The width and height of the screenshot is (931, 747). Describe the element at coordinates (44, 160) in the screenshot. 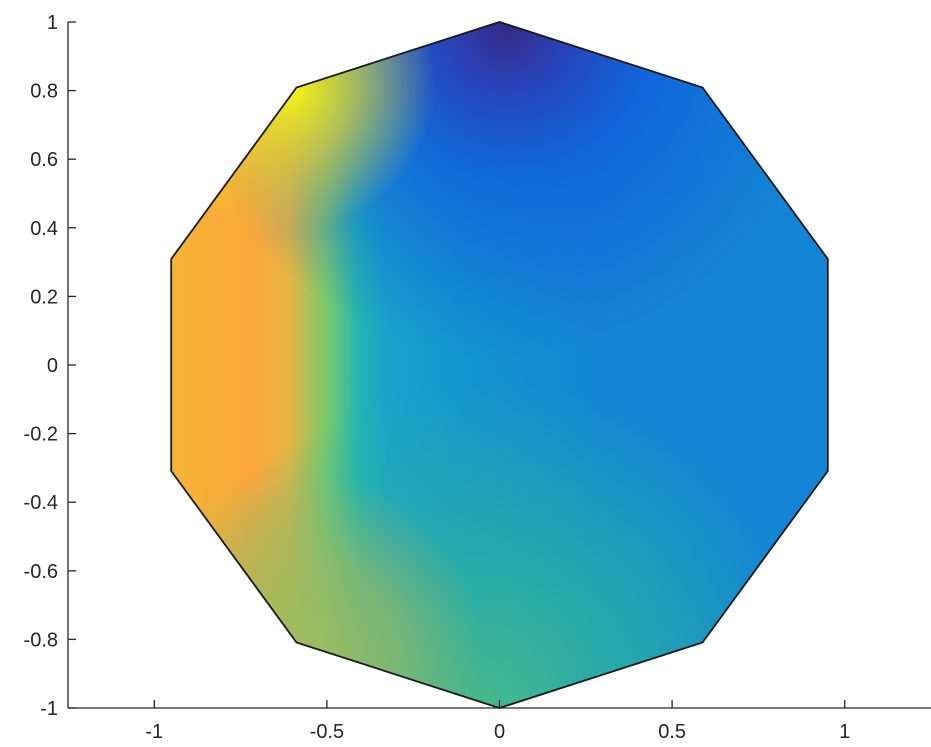

I see `y-tick-label: 0.6` at that location.